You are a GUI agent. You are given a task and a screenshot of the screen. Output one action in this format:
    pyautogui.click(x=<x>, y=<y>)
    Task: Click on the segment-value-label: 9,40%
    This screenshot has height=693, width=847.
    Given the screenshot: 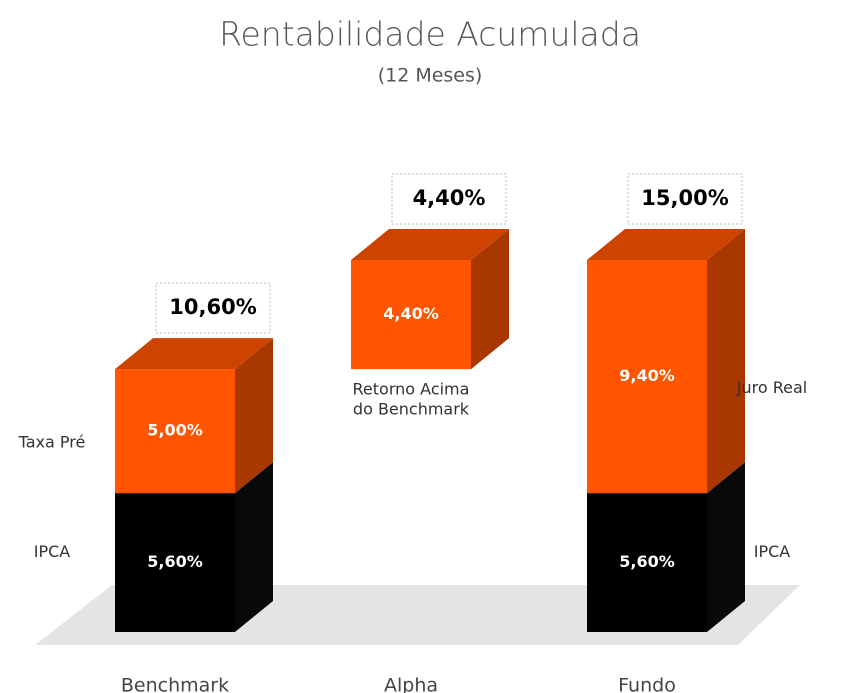 What is the action you would take?
    pyautogui.click(x=647, y=375)
    